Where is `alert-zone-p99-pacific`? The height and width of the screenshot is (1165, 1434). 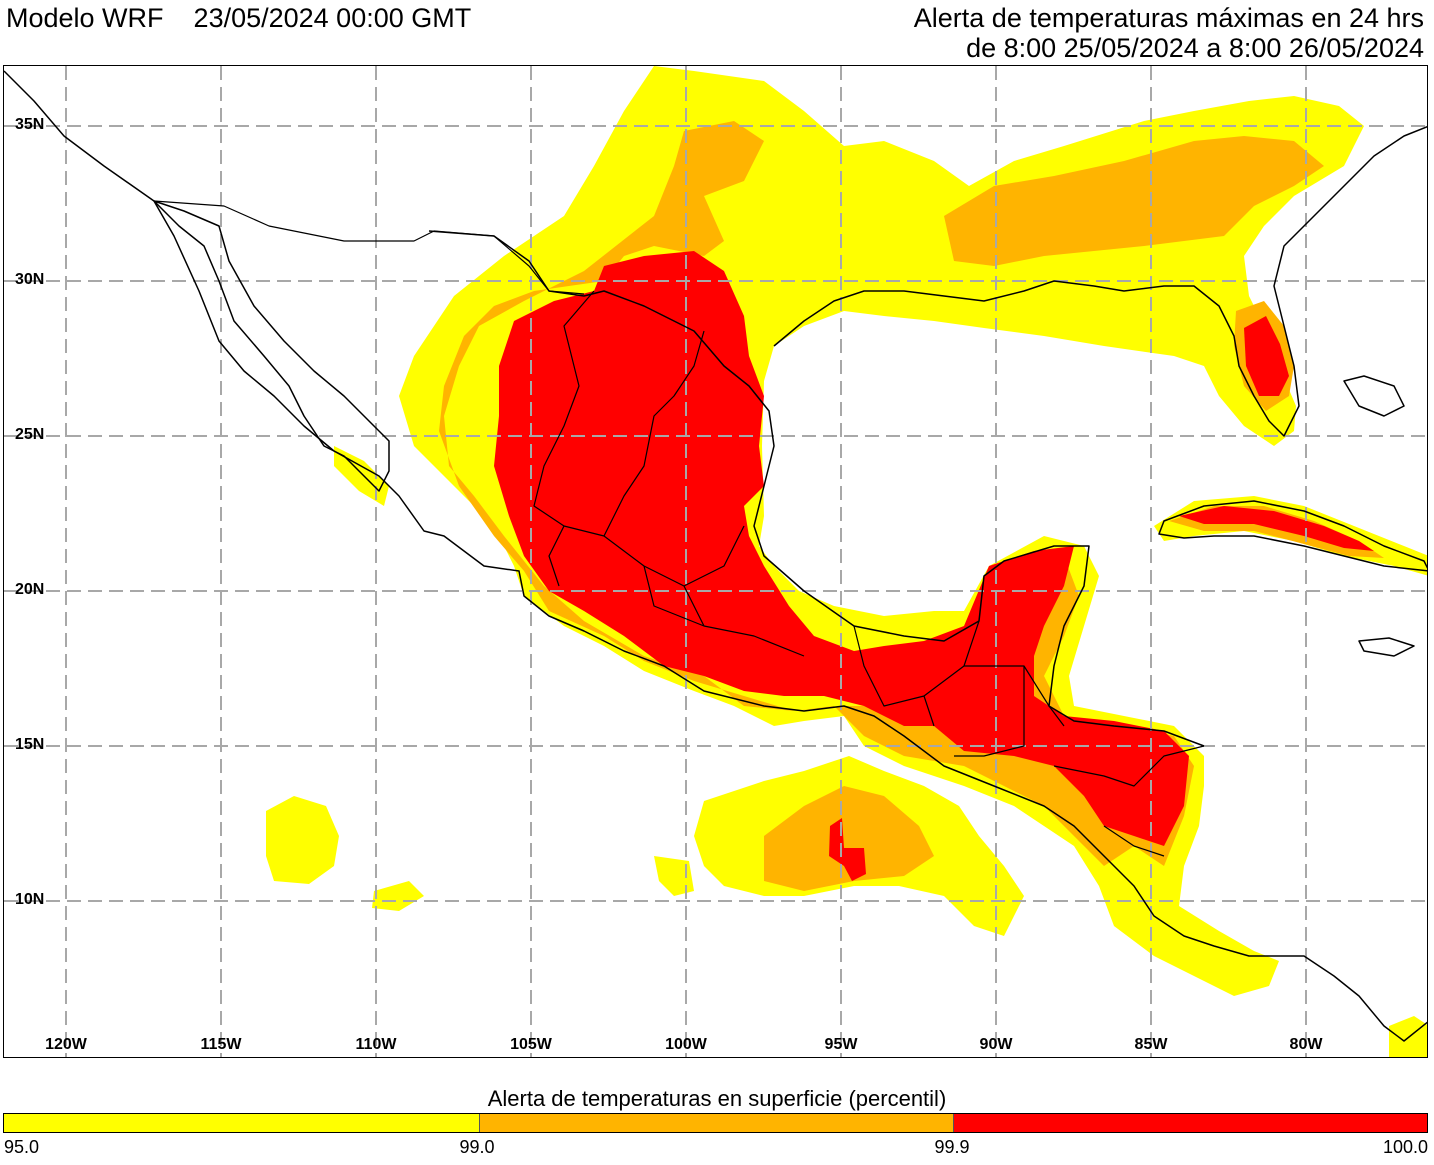 alert-zone-p99-pacific is located at coordinates (849, 838).